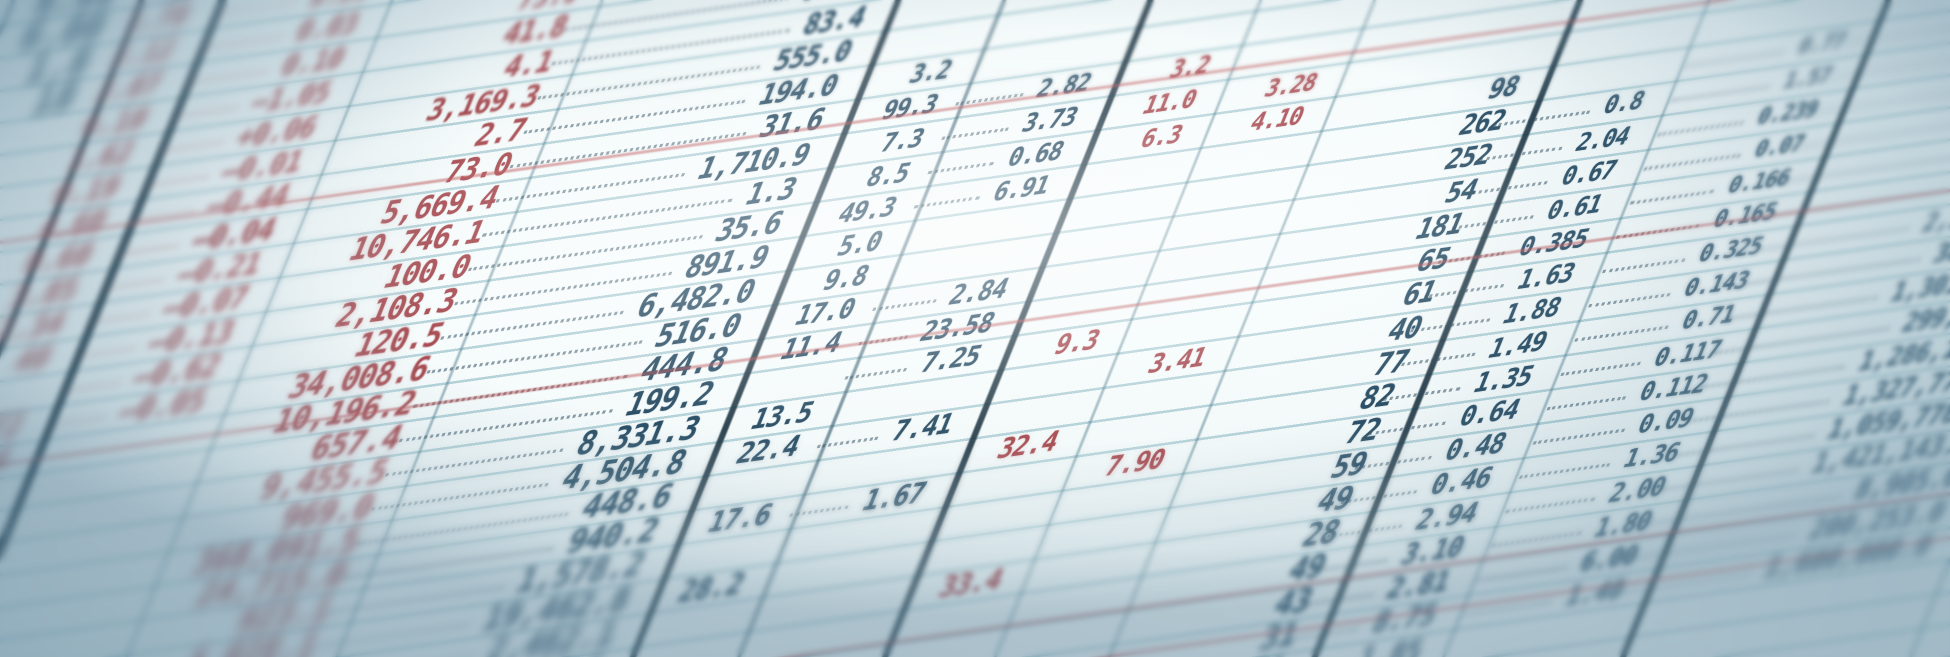 This screenshot has height=657, width=1950. I want to click on cell-value: 6.3, so click(1162, 136).